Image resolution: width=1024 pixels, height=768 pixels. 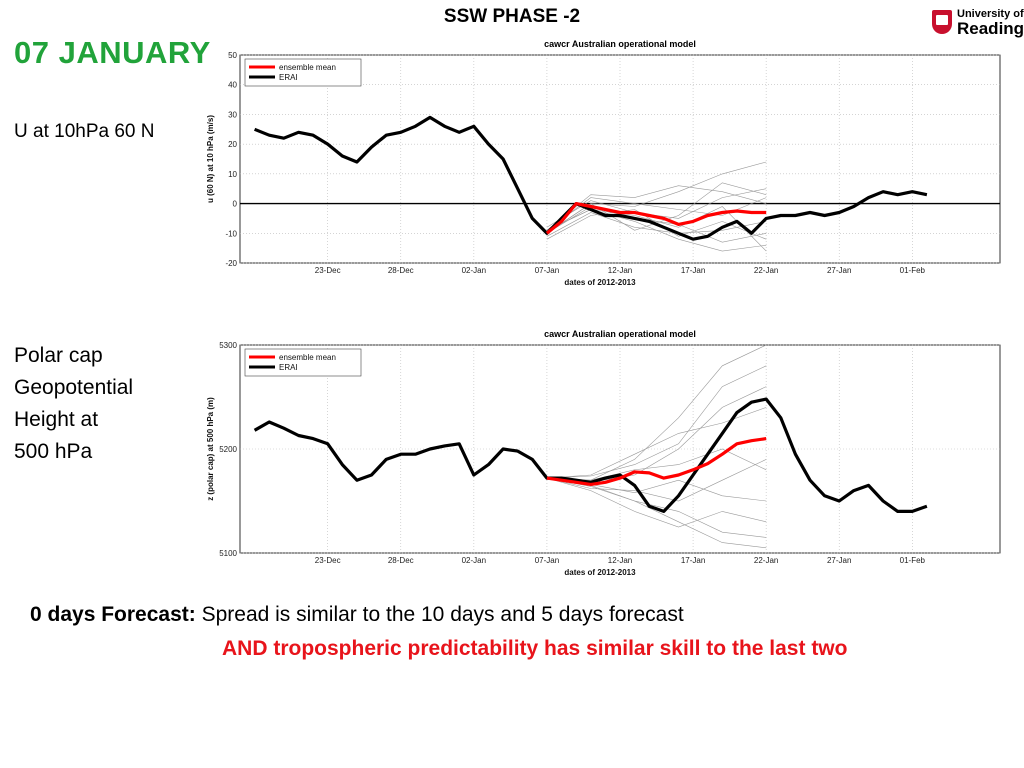 I want to click on u-chart-y-axis-label: u (60 N) at 10 hPa (m/s), so click(x=210, y=159).